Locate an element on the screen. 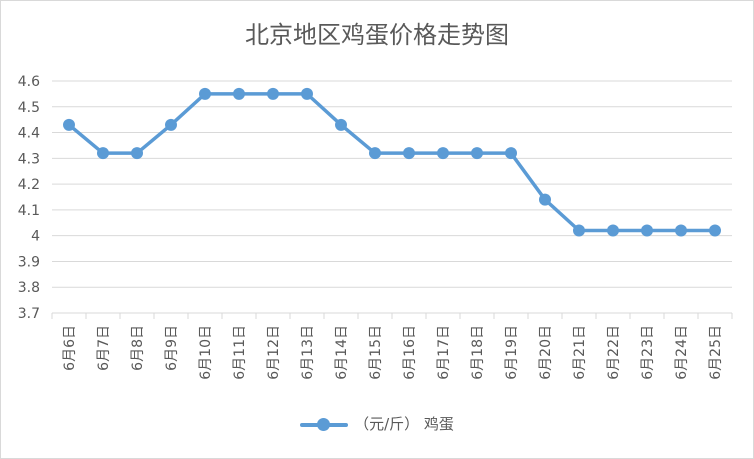 The width and height of the screenshot is (754, 459). legend: （元/斤） 鸡蛋 is located at coordinates (377, 423).